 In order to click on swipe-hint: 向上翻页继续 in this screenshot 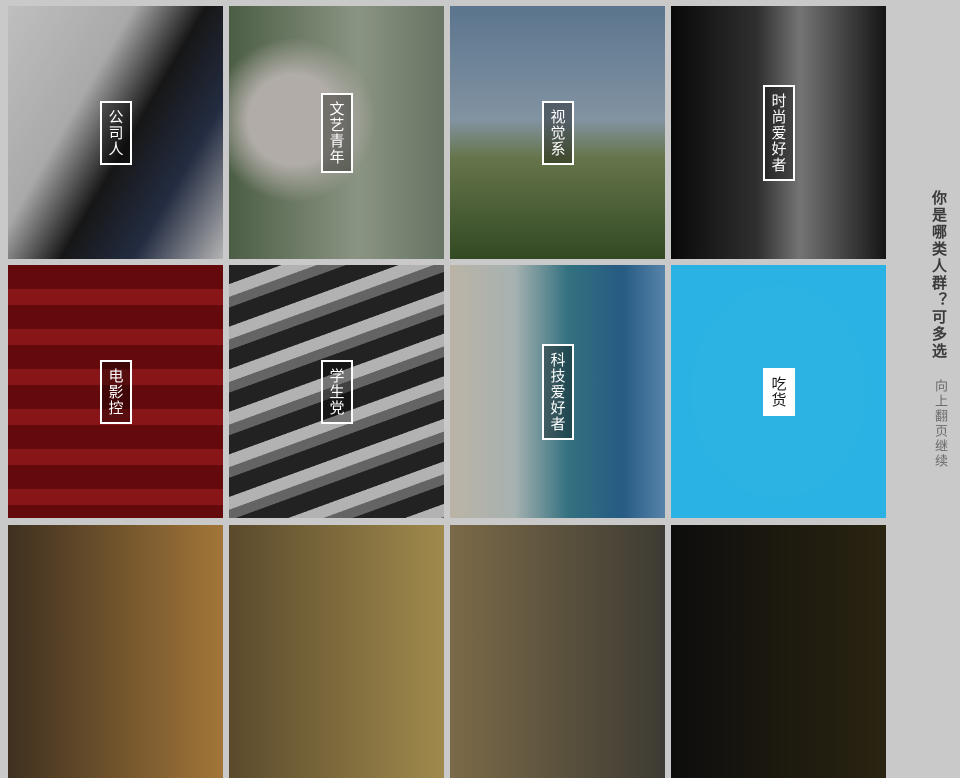, I will do `click(939, 424)`.